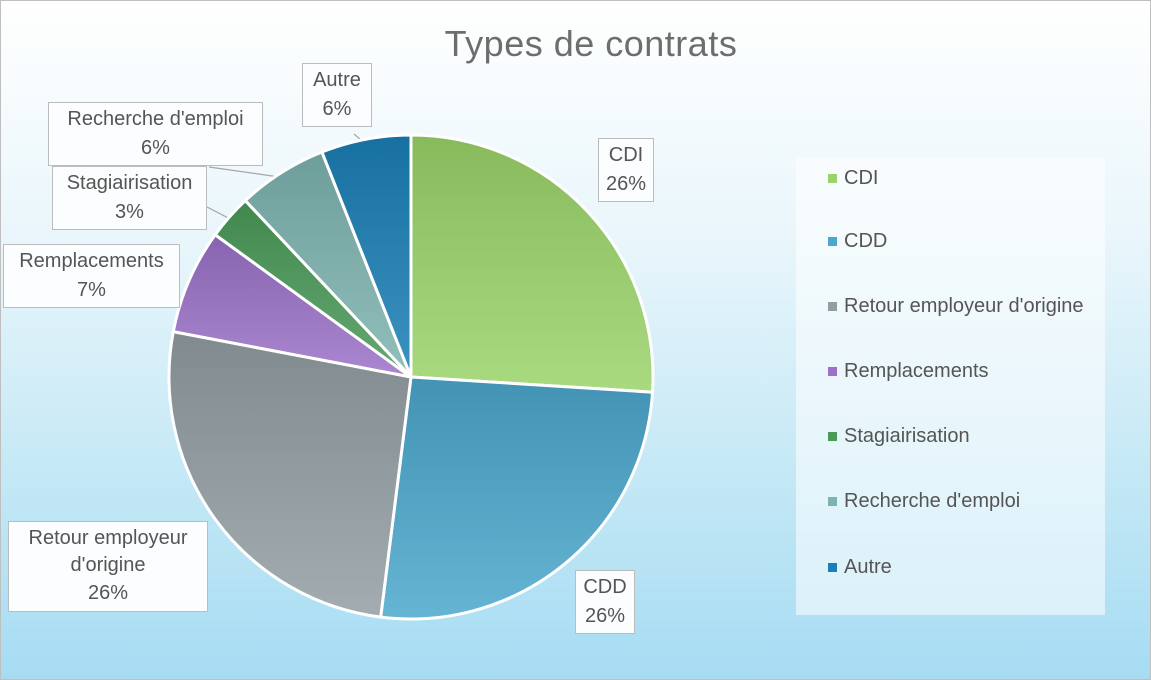  Describe the element at coordinates (108, 593) in the screenshot. I see `callout-retour-value: 26%` at that location.